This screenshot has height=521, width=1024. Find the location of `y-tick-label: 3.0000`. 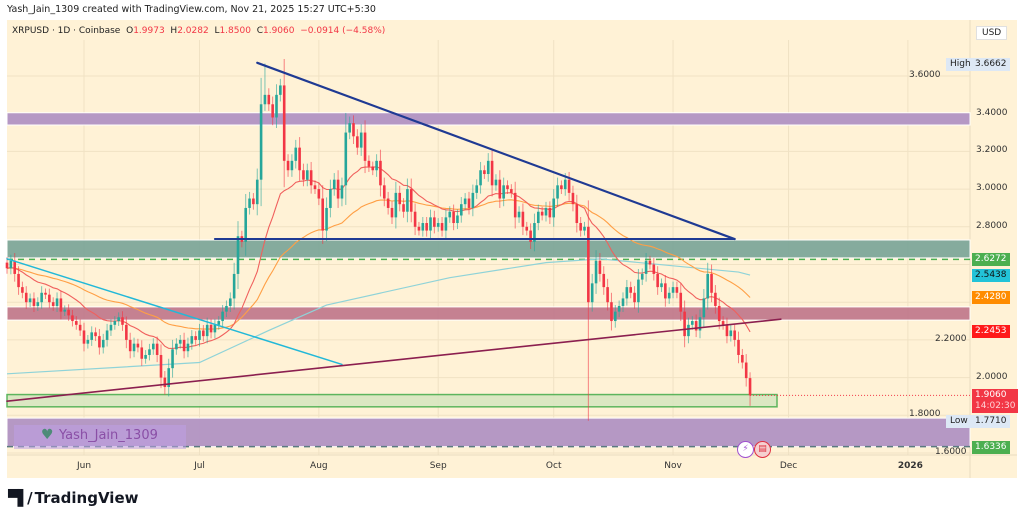

y-tick-label: 3.0000 is located at coordinates (992, 188).